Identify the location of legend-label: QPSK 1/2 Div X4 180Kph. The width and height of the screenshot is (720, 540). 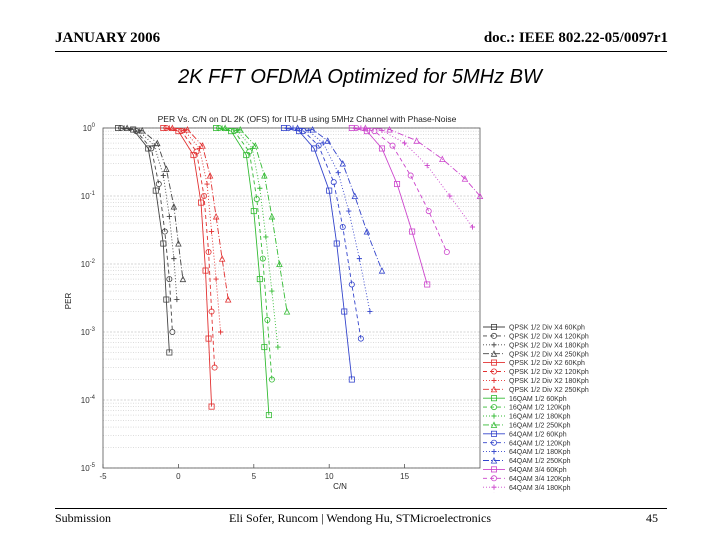
(549, 345).